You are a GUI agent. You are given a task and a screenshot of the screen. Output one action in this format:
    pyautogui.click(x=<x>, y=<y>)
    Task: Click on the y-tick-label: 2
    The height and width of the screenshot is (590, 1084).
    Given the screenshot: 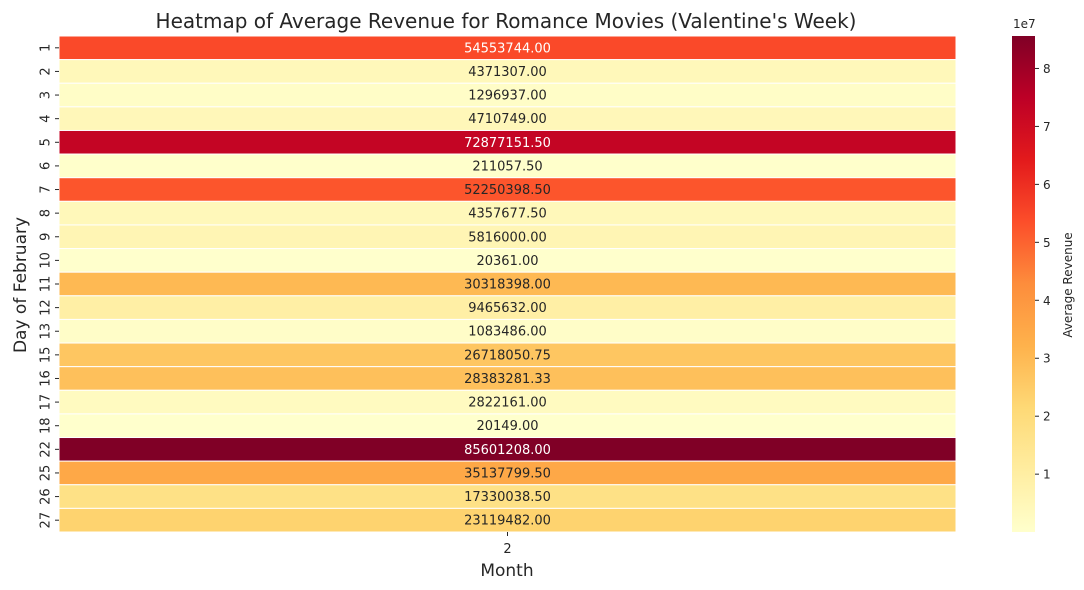 What is the action you would take?
    pyautogui.click(x=46, y=71)
    